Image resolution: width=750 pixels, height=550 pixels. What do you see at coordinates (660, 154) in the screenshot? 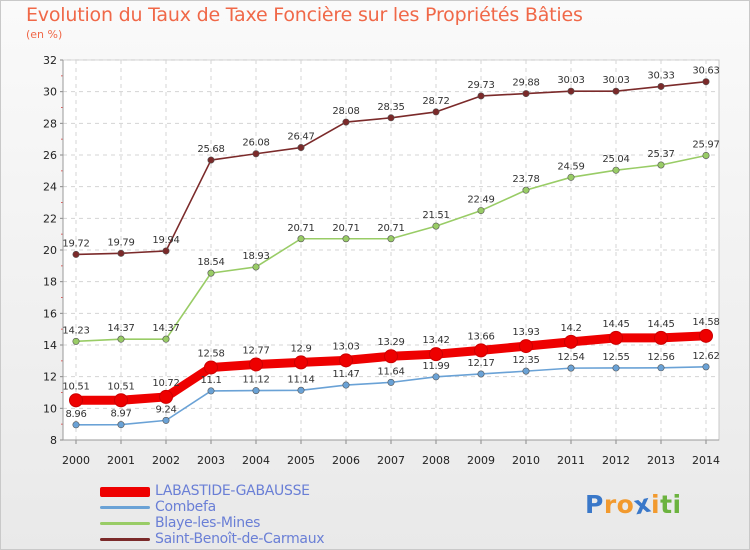
I see `data-label-blaye-les-mines: 25.37` at bounding box center [660, 154].